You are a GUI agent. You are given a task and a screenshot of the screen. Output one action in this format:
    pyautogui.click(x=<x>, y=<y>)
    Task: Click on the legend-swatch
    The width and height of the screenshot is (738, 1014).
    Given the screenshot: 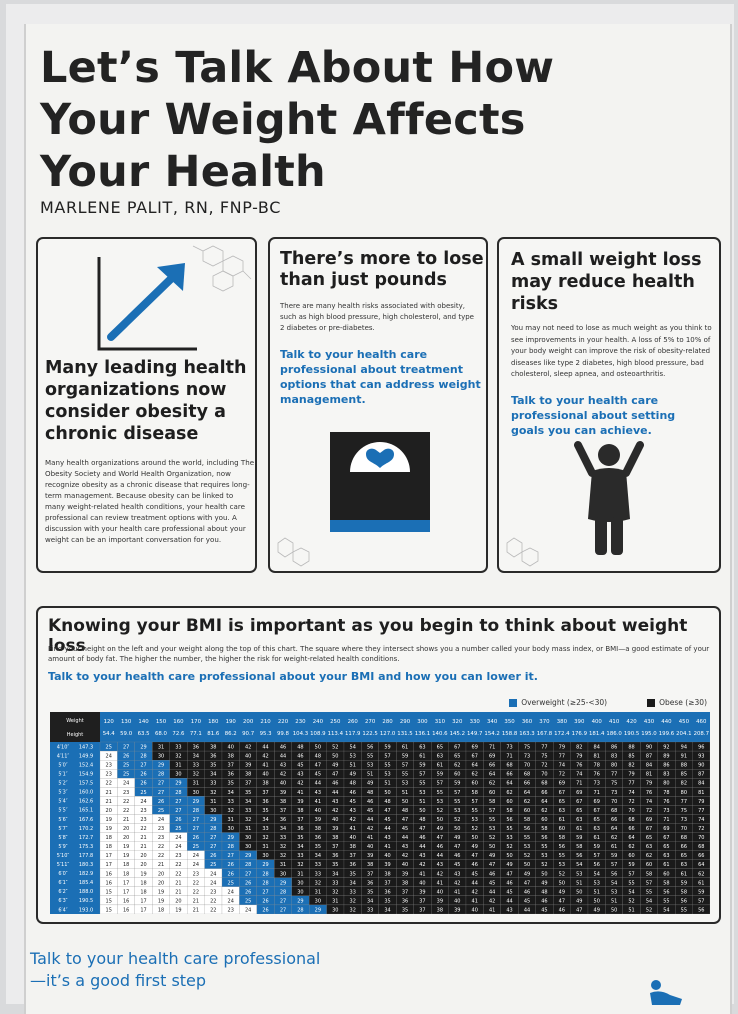 What is the action you would take?
    pyautogui.click(x=651, y=702)
    